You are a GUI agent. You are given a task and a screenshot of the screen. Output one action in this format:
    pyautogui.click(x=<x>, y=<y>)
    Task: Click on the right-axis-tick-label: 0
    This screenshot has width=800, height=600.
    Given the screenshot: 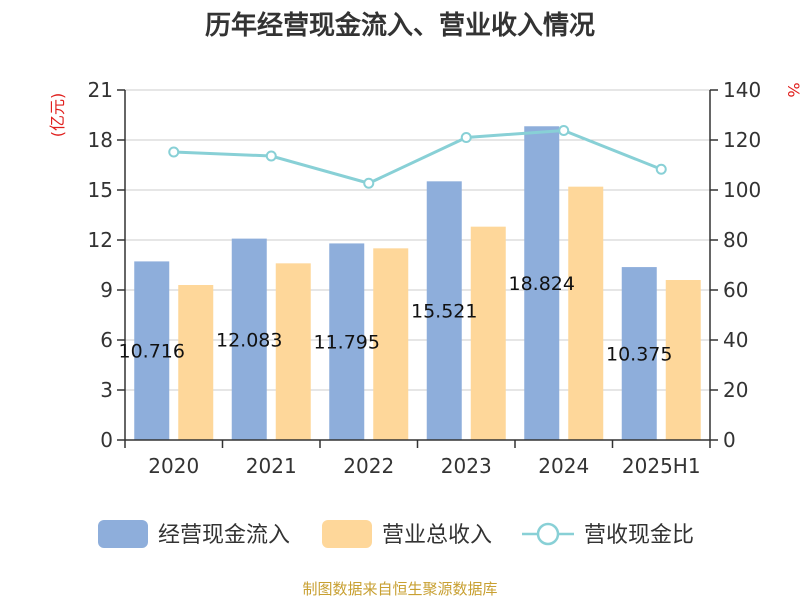 What is the action you would take?
    pyautogui.click(x=729, y=440)
    